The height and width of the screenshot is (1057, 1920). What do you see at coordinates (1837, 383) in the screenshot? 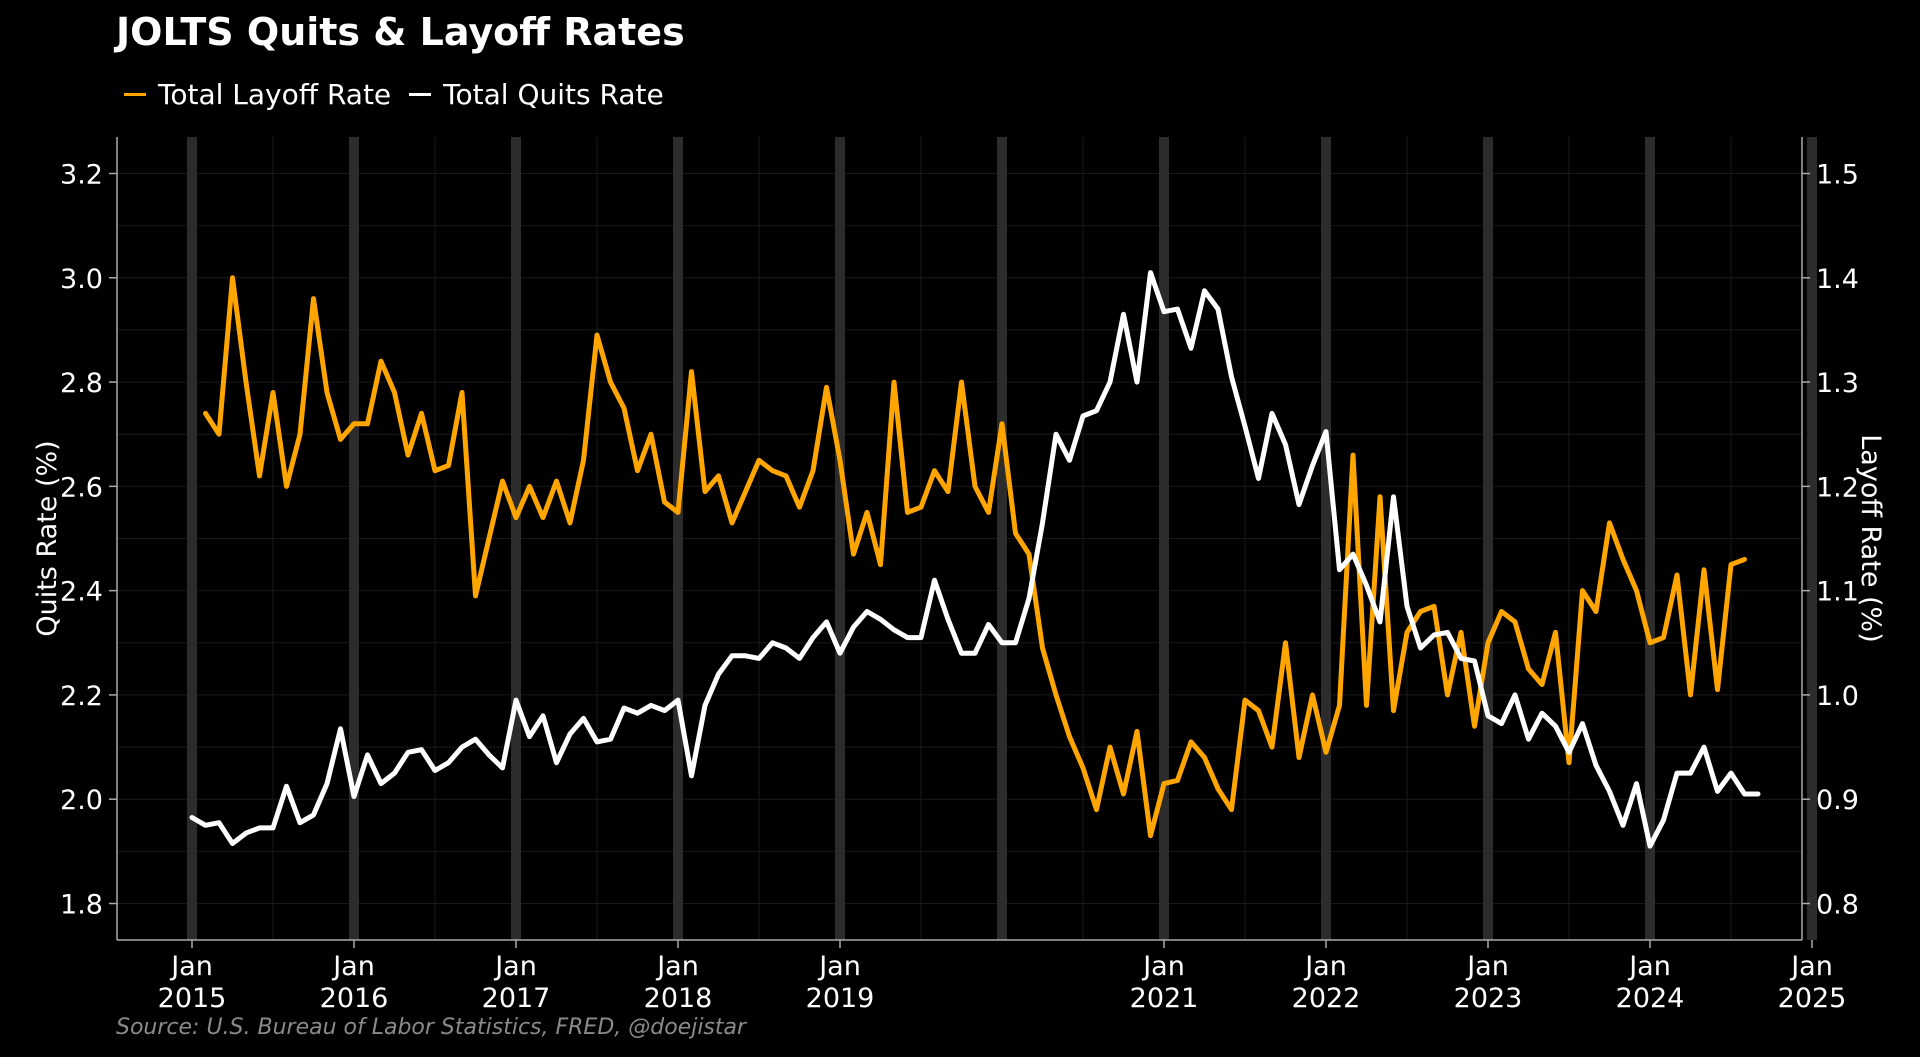
I see `y-right-tick-label: 1.3` at bounding box center [1837, 383].